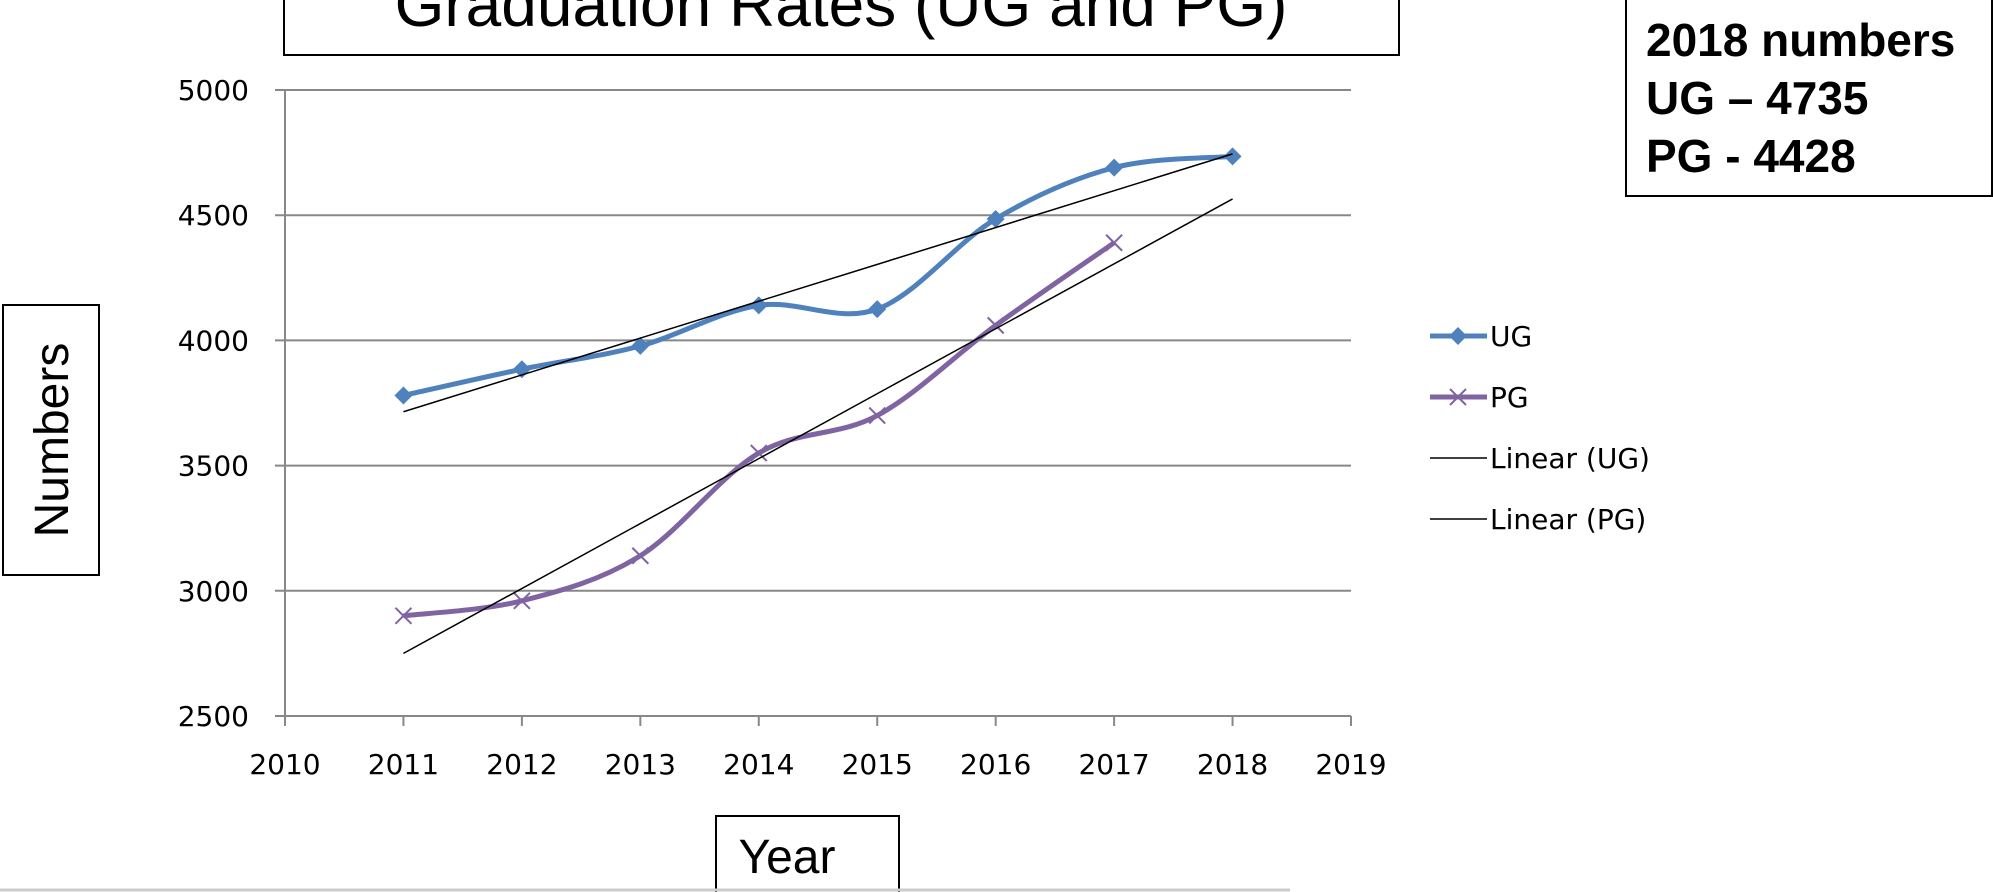  I want to click on x-tick-label: 2011, so click(403, 764).